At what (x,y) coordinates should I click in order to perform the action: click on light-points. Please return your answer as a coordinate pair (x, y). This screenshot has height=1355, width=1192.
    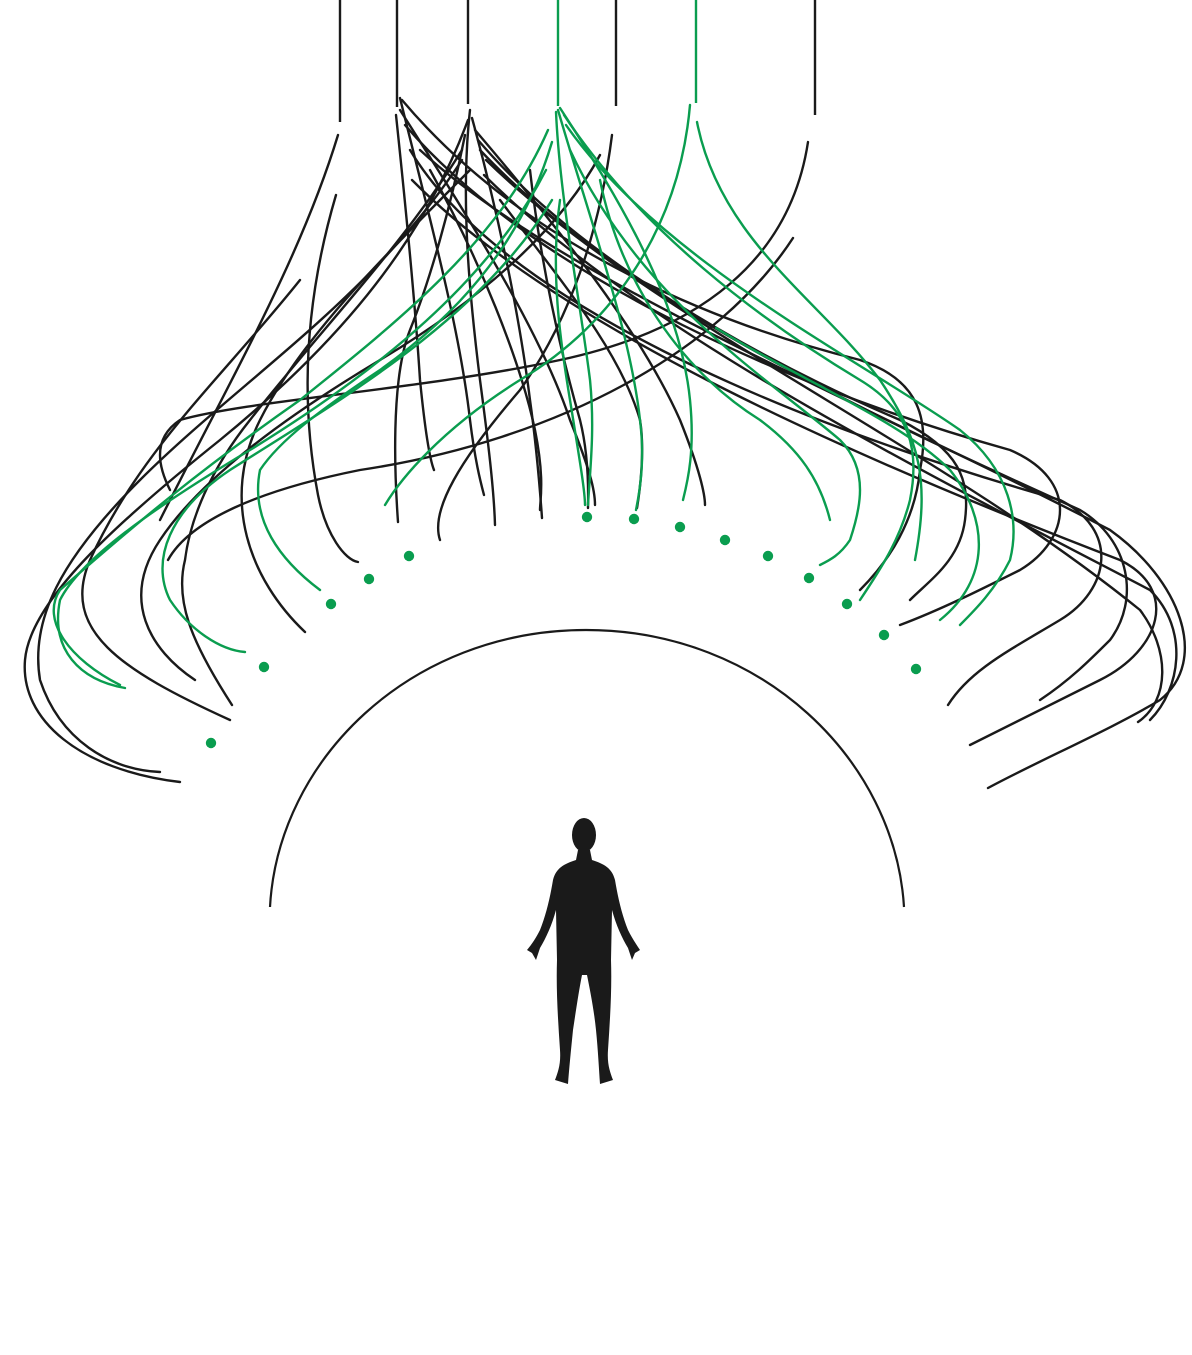
    Looking at the image, I should click on (563, 630).